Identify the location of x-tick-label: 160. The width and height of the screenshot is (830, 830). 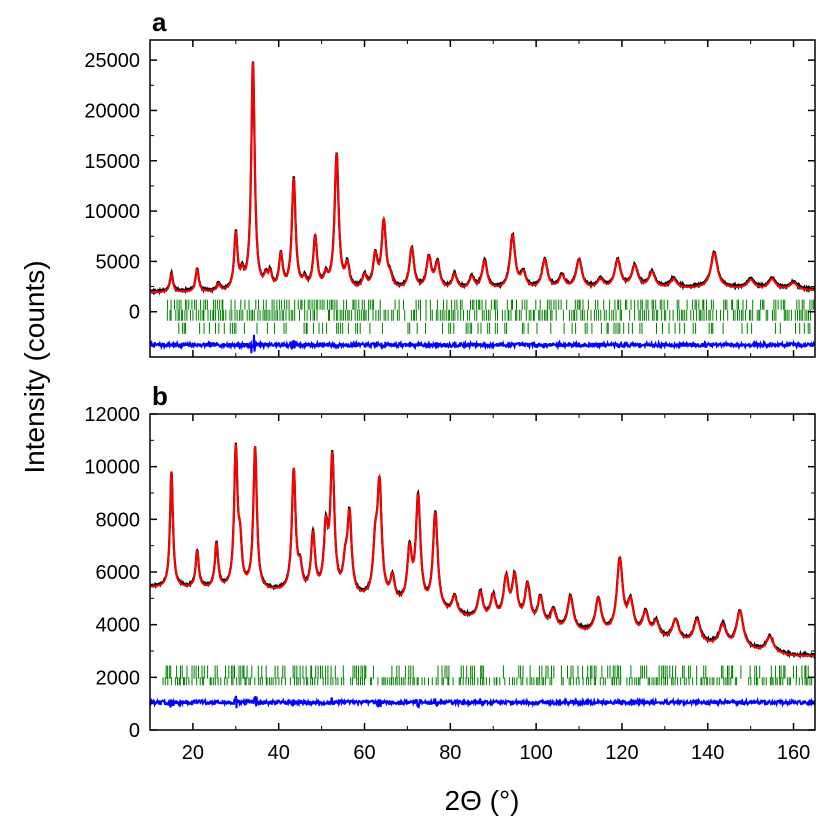
(793, 753).